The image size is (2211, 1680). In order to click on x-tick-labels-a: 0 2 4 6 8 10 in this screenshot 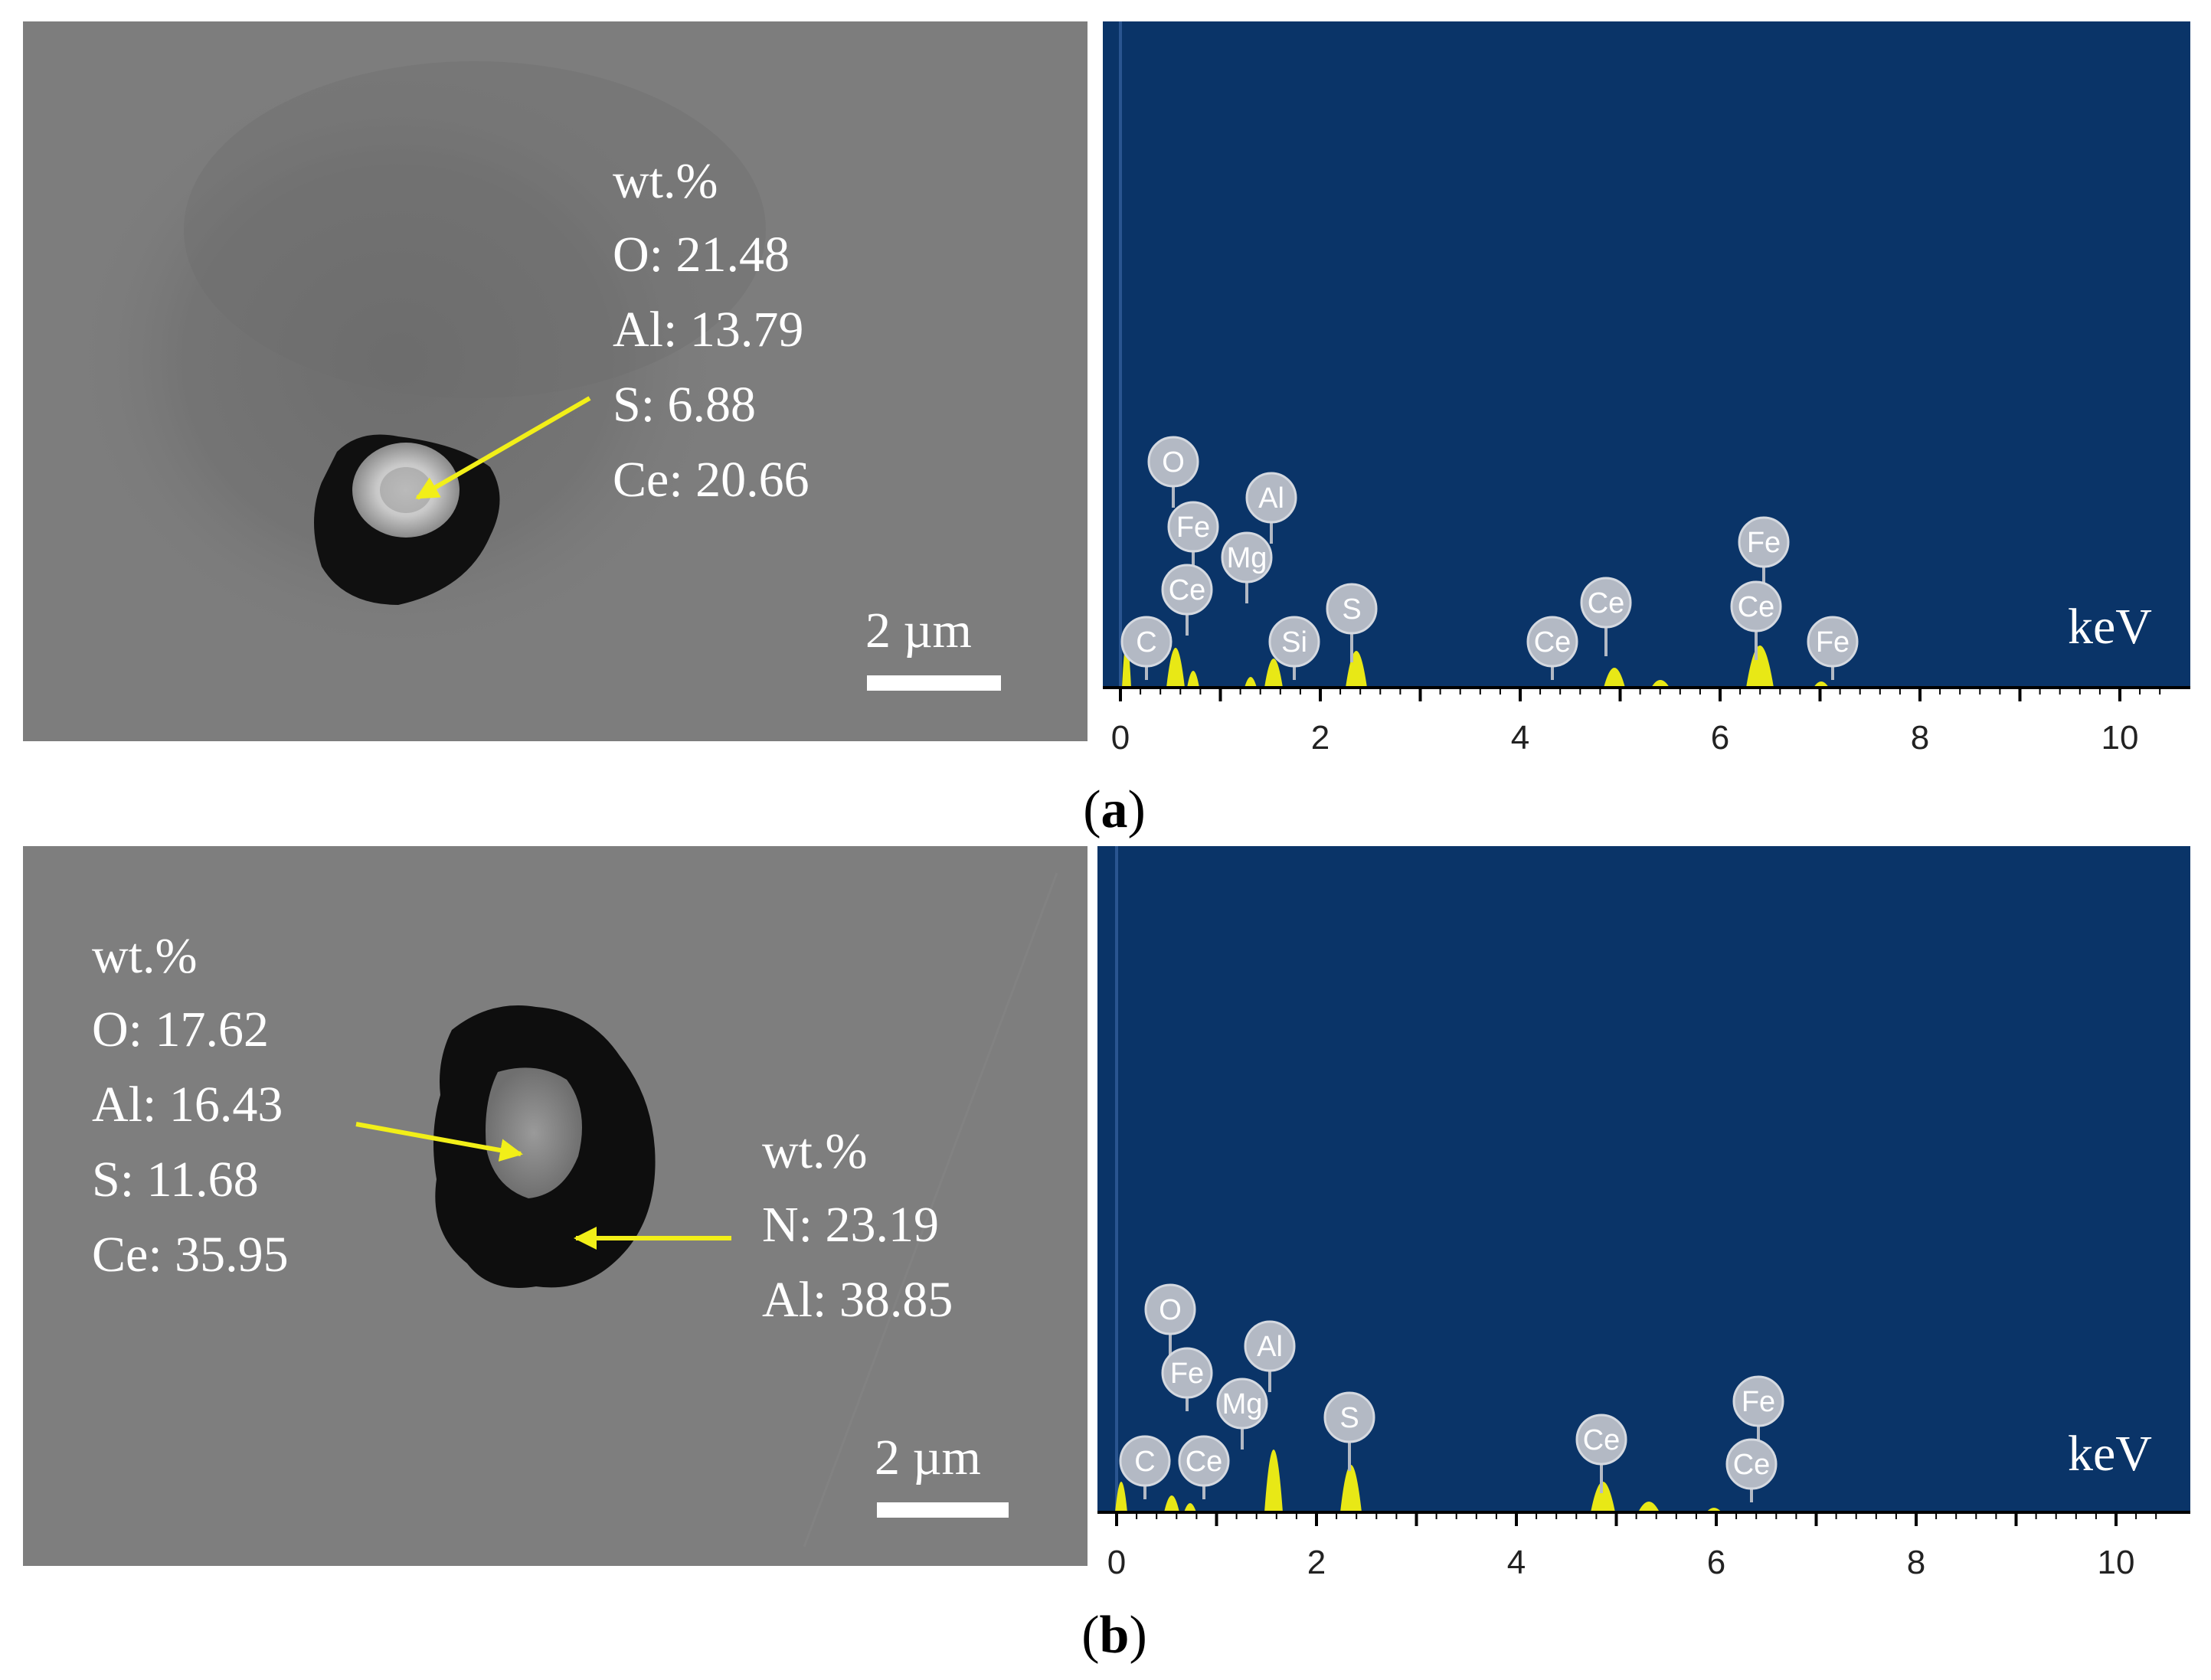, I will do `click(1625, 738)`.